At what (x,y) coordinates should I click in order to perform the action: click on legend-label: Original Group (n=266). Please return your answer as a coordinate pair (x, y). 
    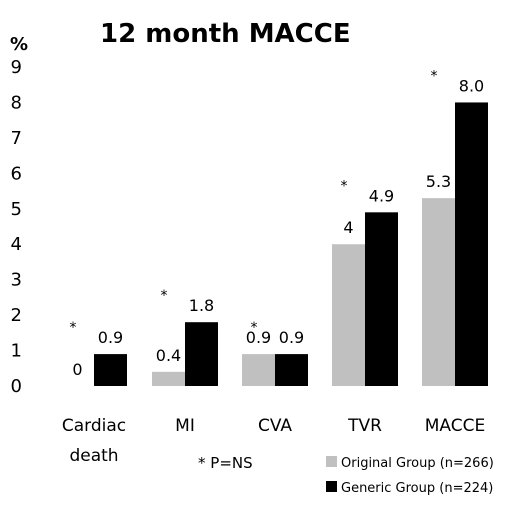
    Looking at the image, I should click on (417, 463).